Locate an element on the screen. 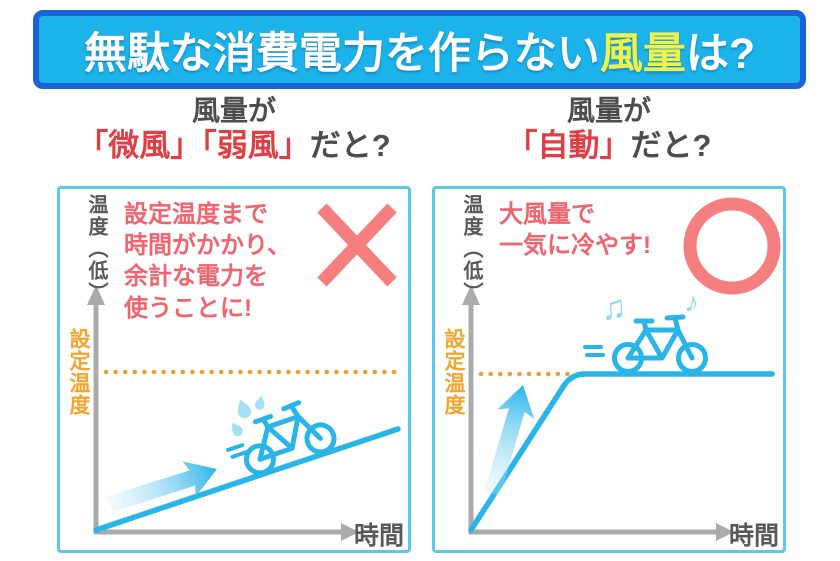 The width and height of the screenshot is (840, 561). note-weak-fan: 設定温度まで 時間がかかり、 余計な電力を 使うことに! is located at coordinates (207, 261).